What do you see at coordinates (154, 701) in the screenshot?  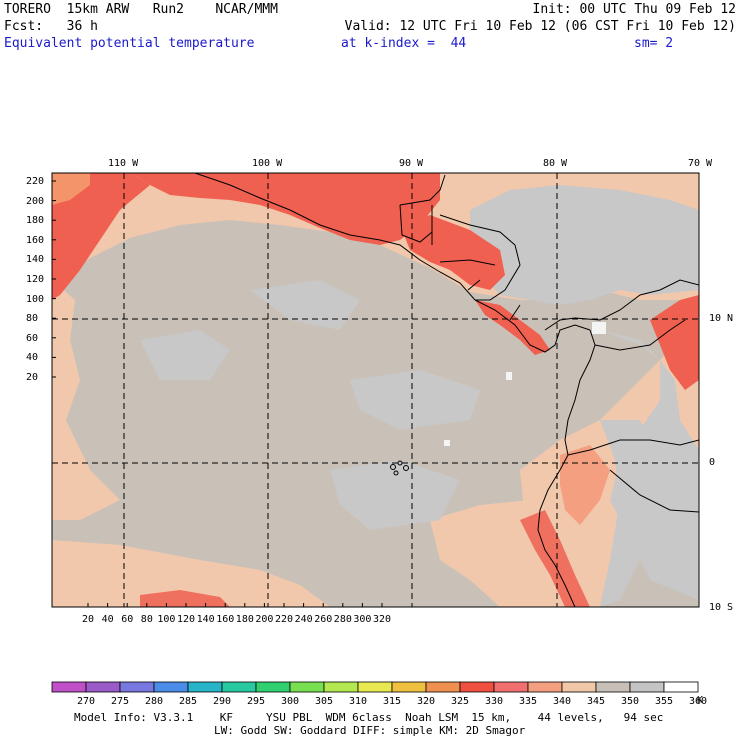 I see `colorbar-label: 280` at bounding box center [154, 701].